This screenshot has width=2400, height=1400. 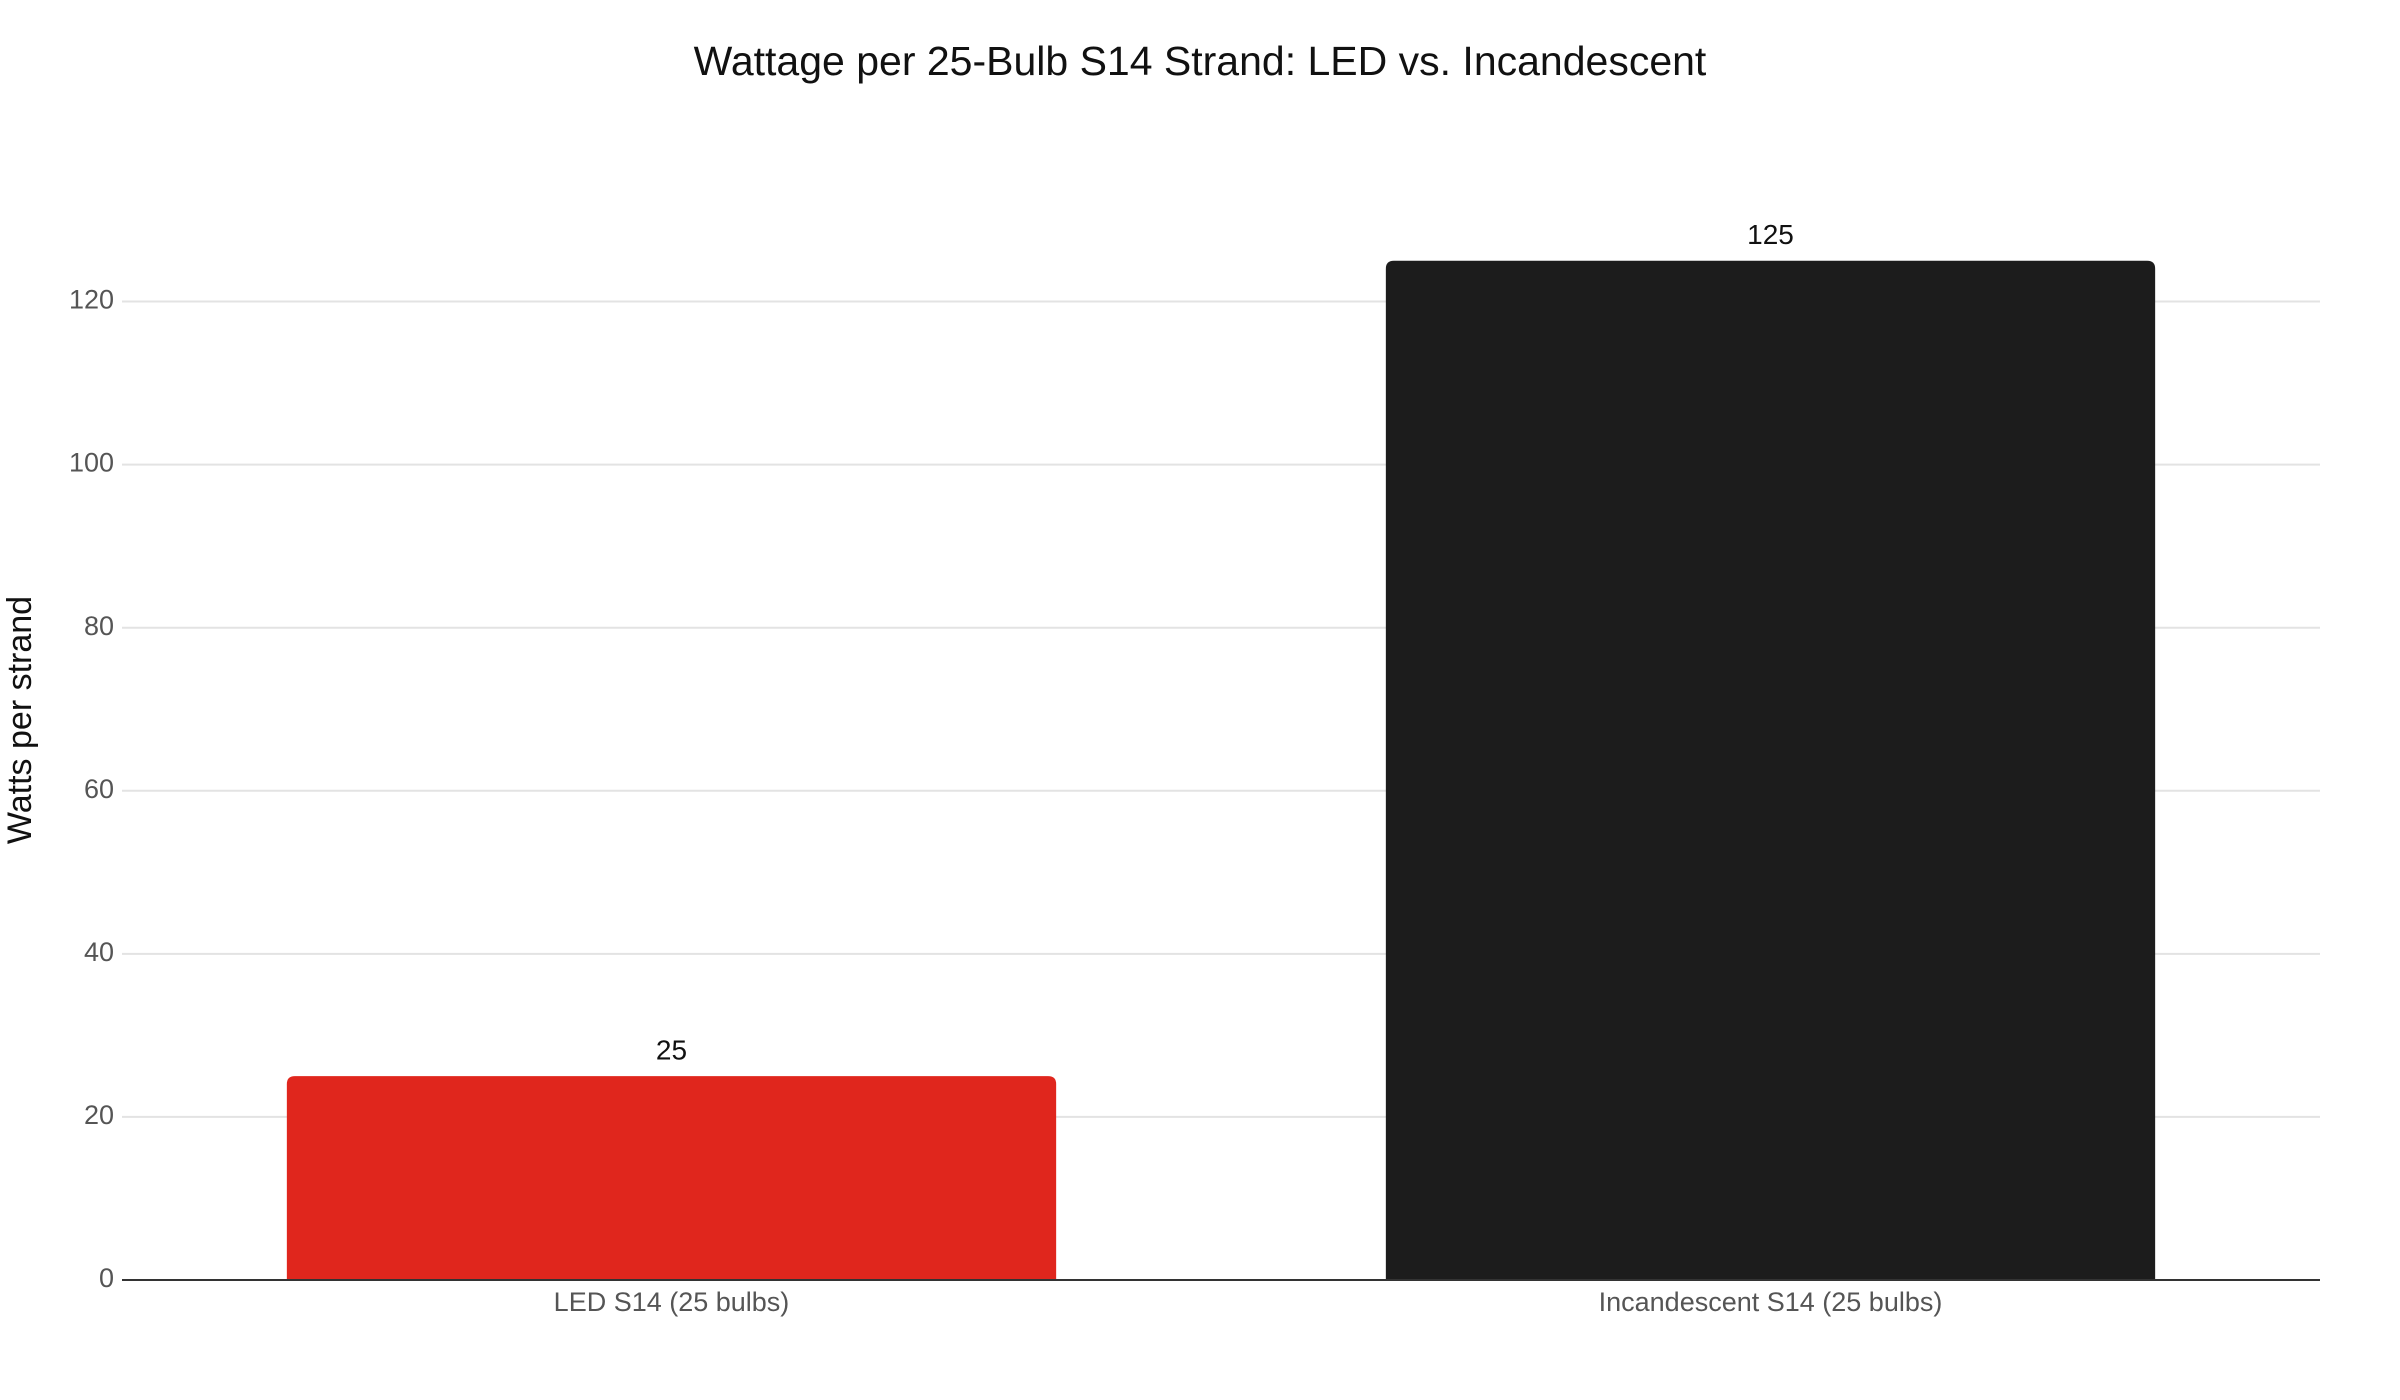 What do you see at coordinates (672, 1302) in the screenshot?
I see `x-tick-label: LED S14 (25 bulbs)` at bounding box center [672, 1302].